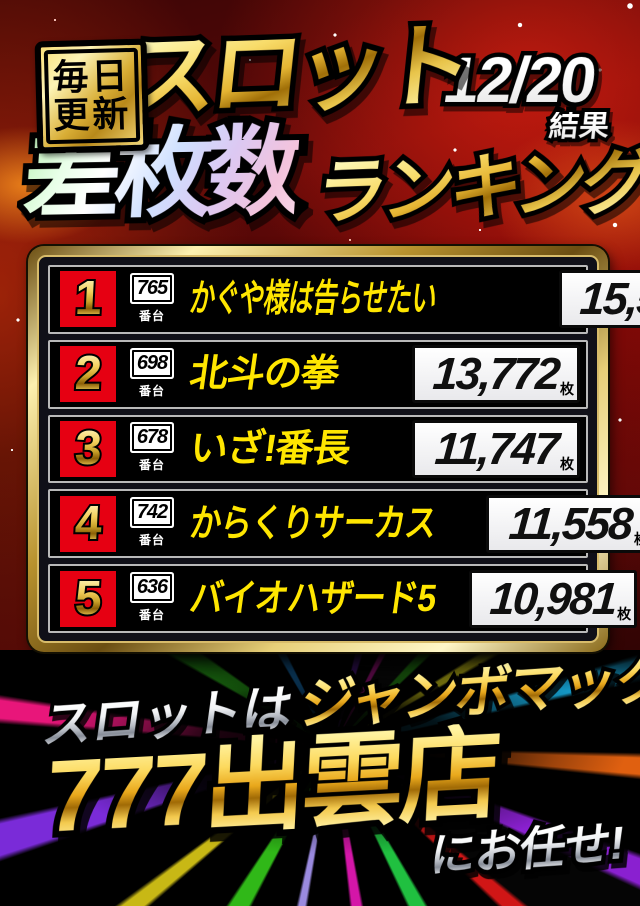 The height and width of the screenshot is (906, 640). I want to click on diff-count-box: 10,981 枚, so click(553, 598).